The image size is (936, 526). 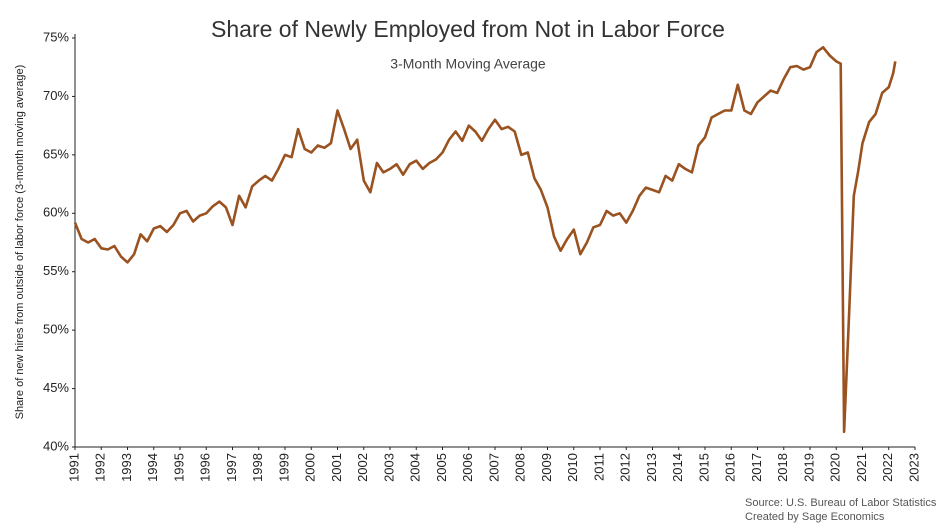 I want to click on x-tick-label: 2011, so click(x=598, y=467).